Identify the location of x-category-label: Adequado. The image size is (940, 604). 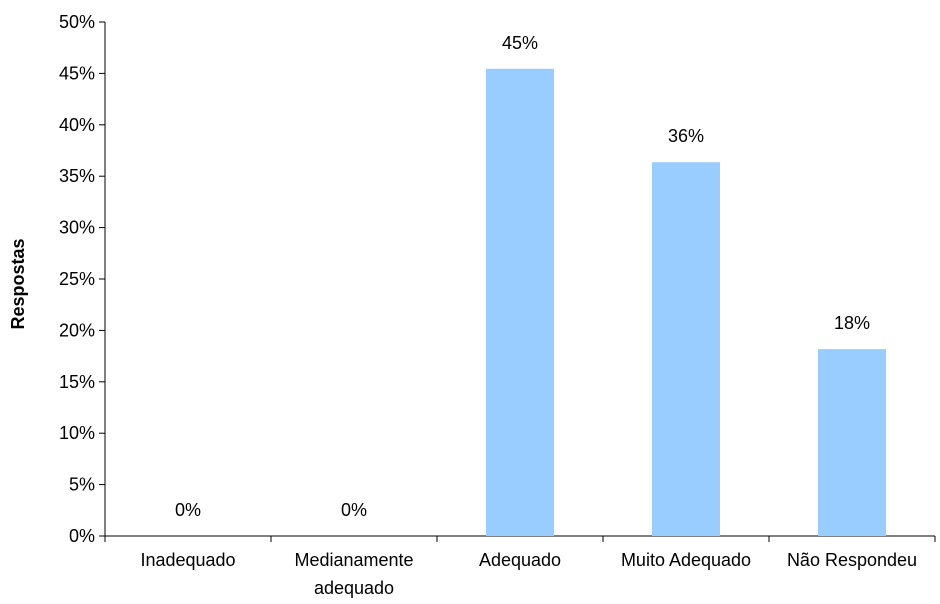
(520, 560).